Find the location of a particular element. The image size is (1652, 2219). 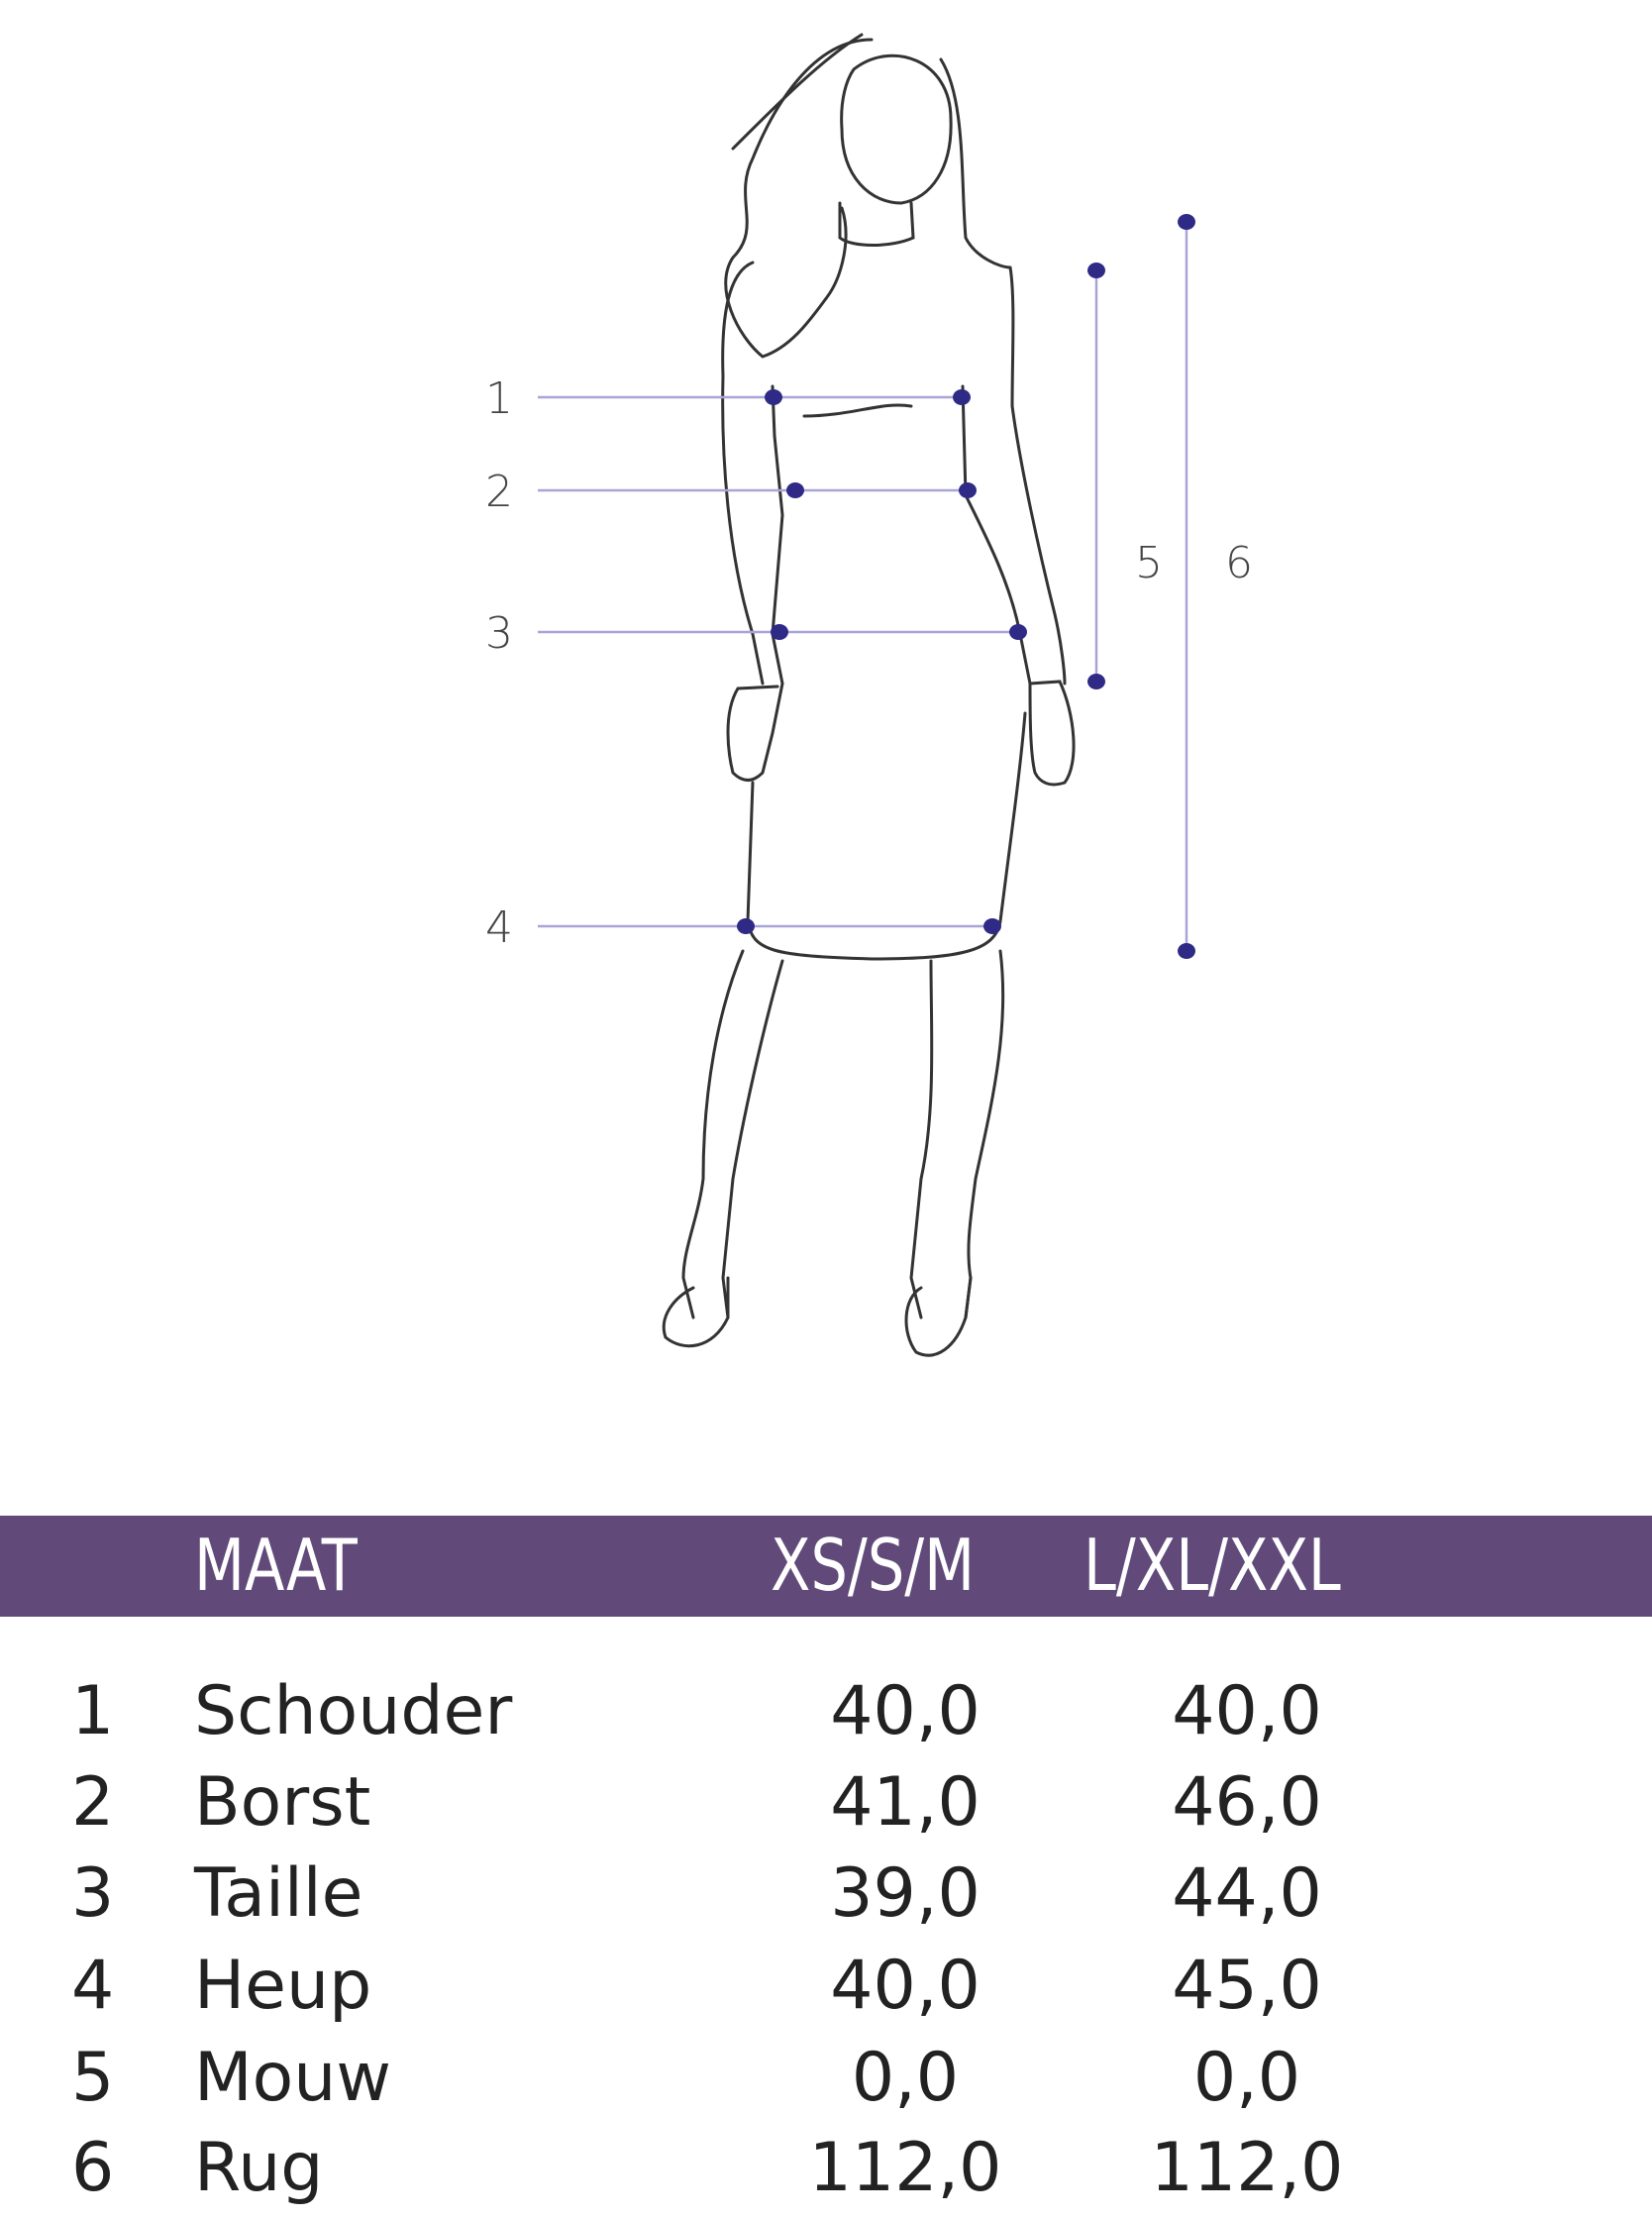

measurement-dots is located at coordinates (966, 586).